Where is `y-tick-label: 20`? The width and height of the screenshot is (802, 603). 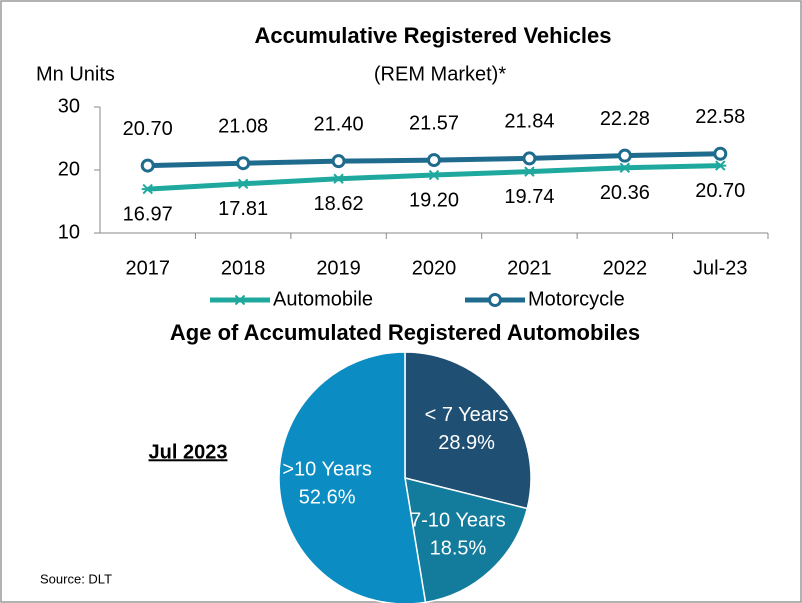
y-tick-label: 20 is located at coordinates (69, 169).